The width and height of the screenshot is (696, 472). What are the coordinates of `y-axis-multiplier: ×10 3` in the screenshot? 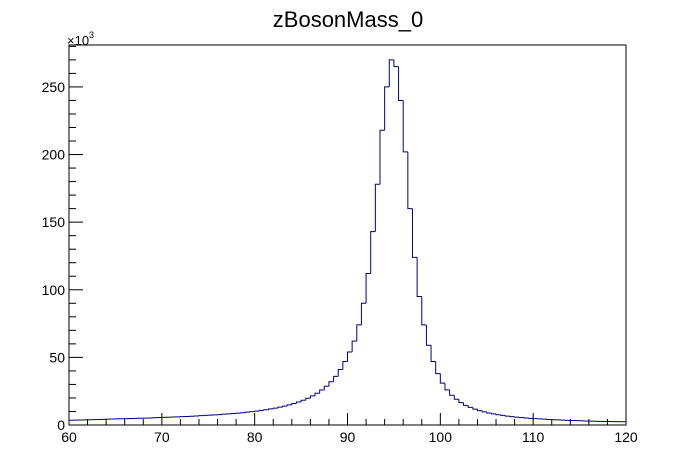 It's located at (80, 39).